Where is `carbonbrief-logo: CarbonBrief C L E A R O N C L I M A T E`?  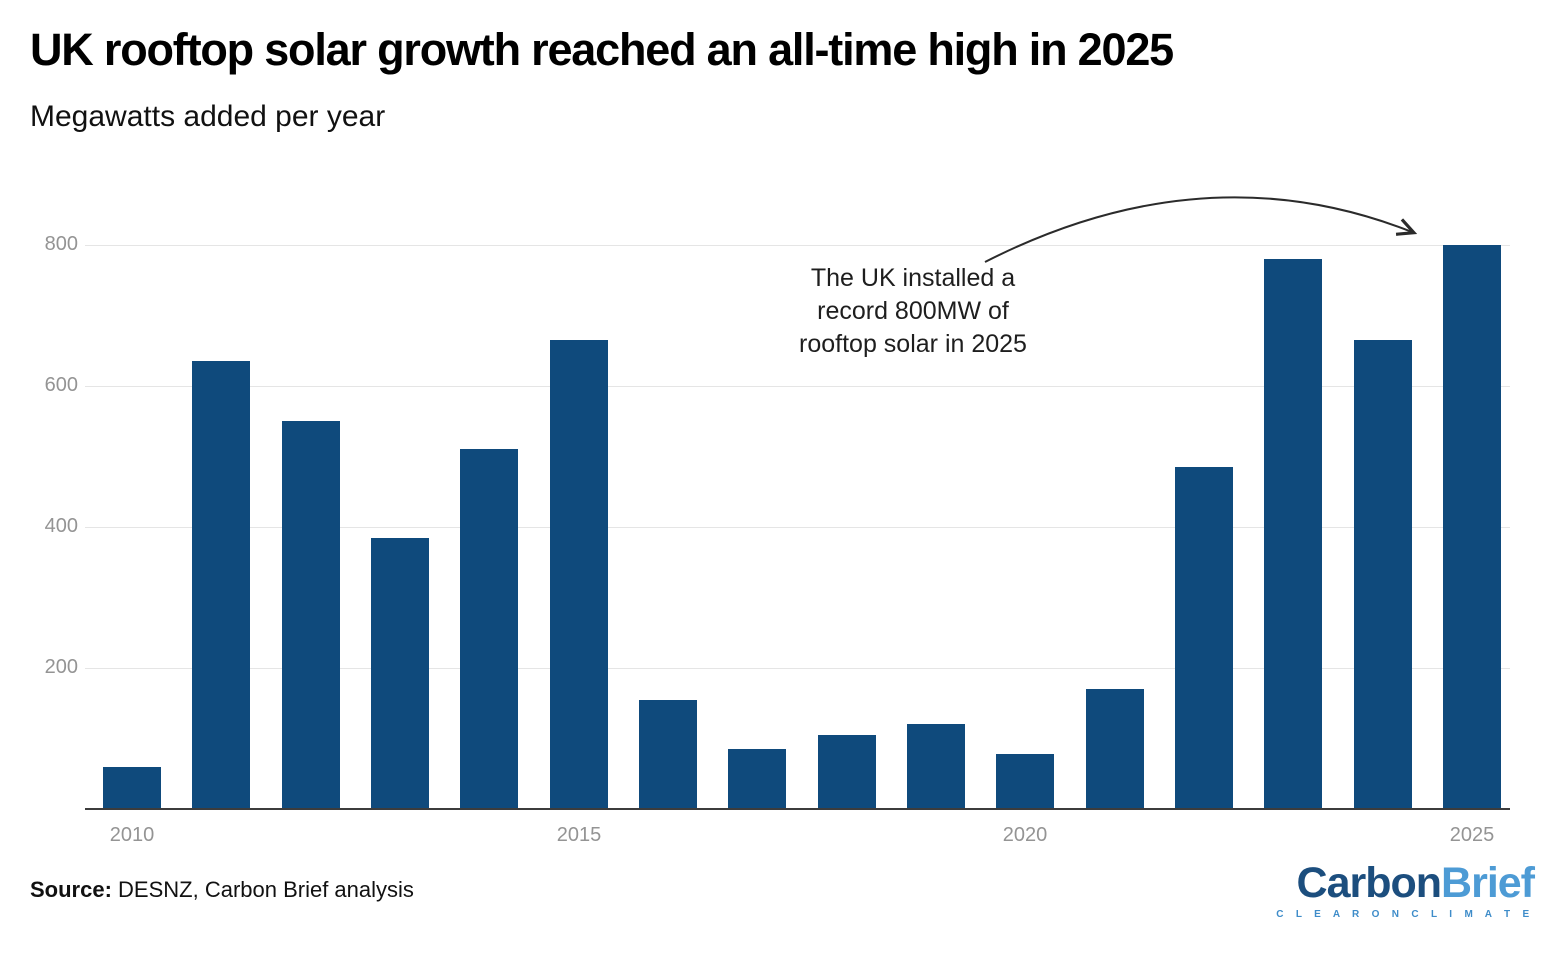
carbonbrief-logo: CarbonBrief C L E A R O N C L I M A T E is located at coordinates (1405, 890).